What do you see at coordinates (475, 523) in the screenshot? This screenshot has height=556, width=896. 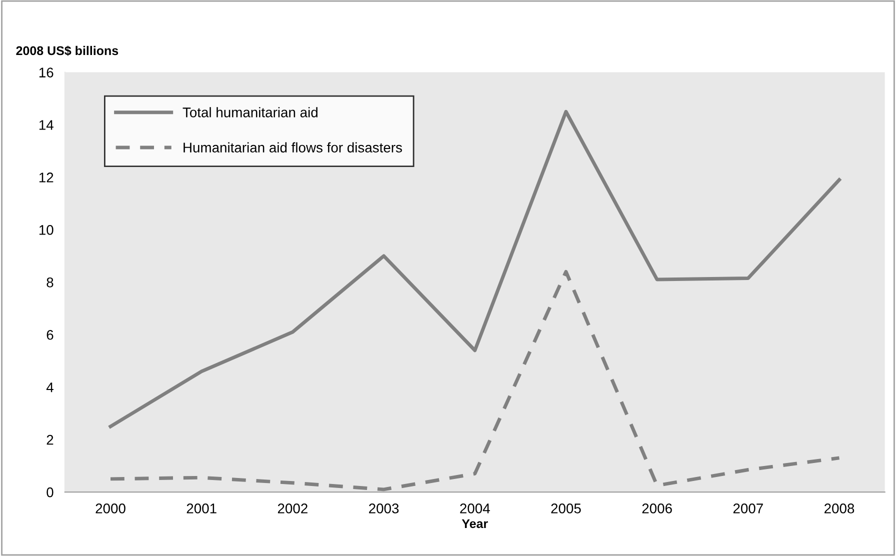 I see `x-axis-title: Year` at bounding box center [475, 523].